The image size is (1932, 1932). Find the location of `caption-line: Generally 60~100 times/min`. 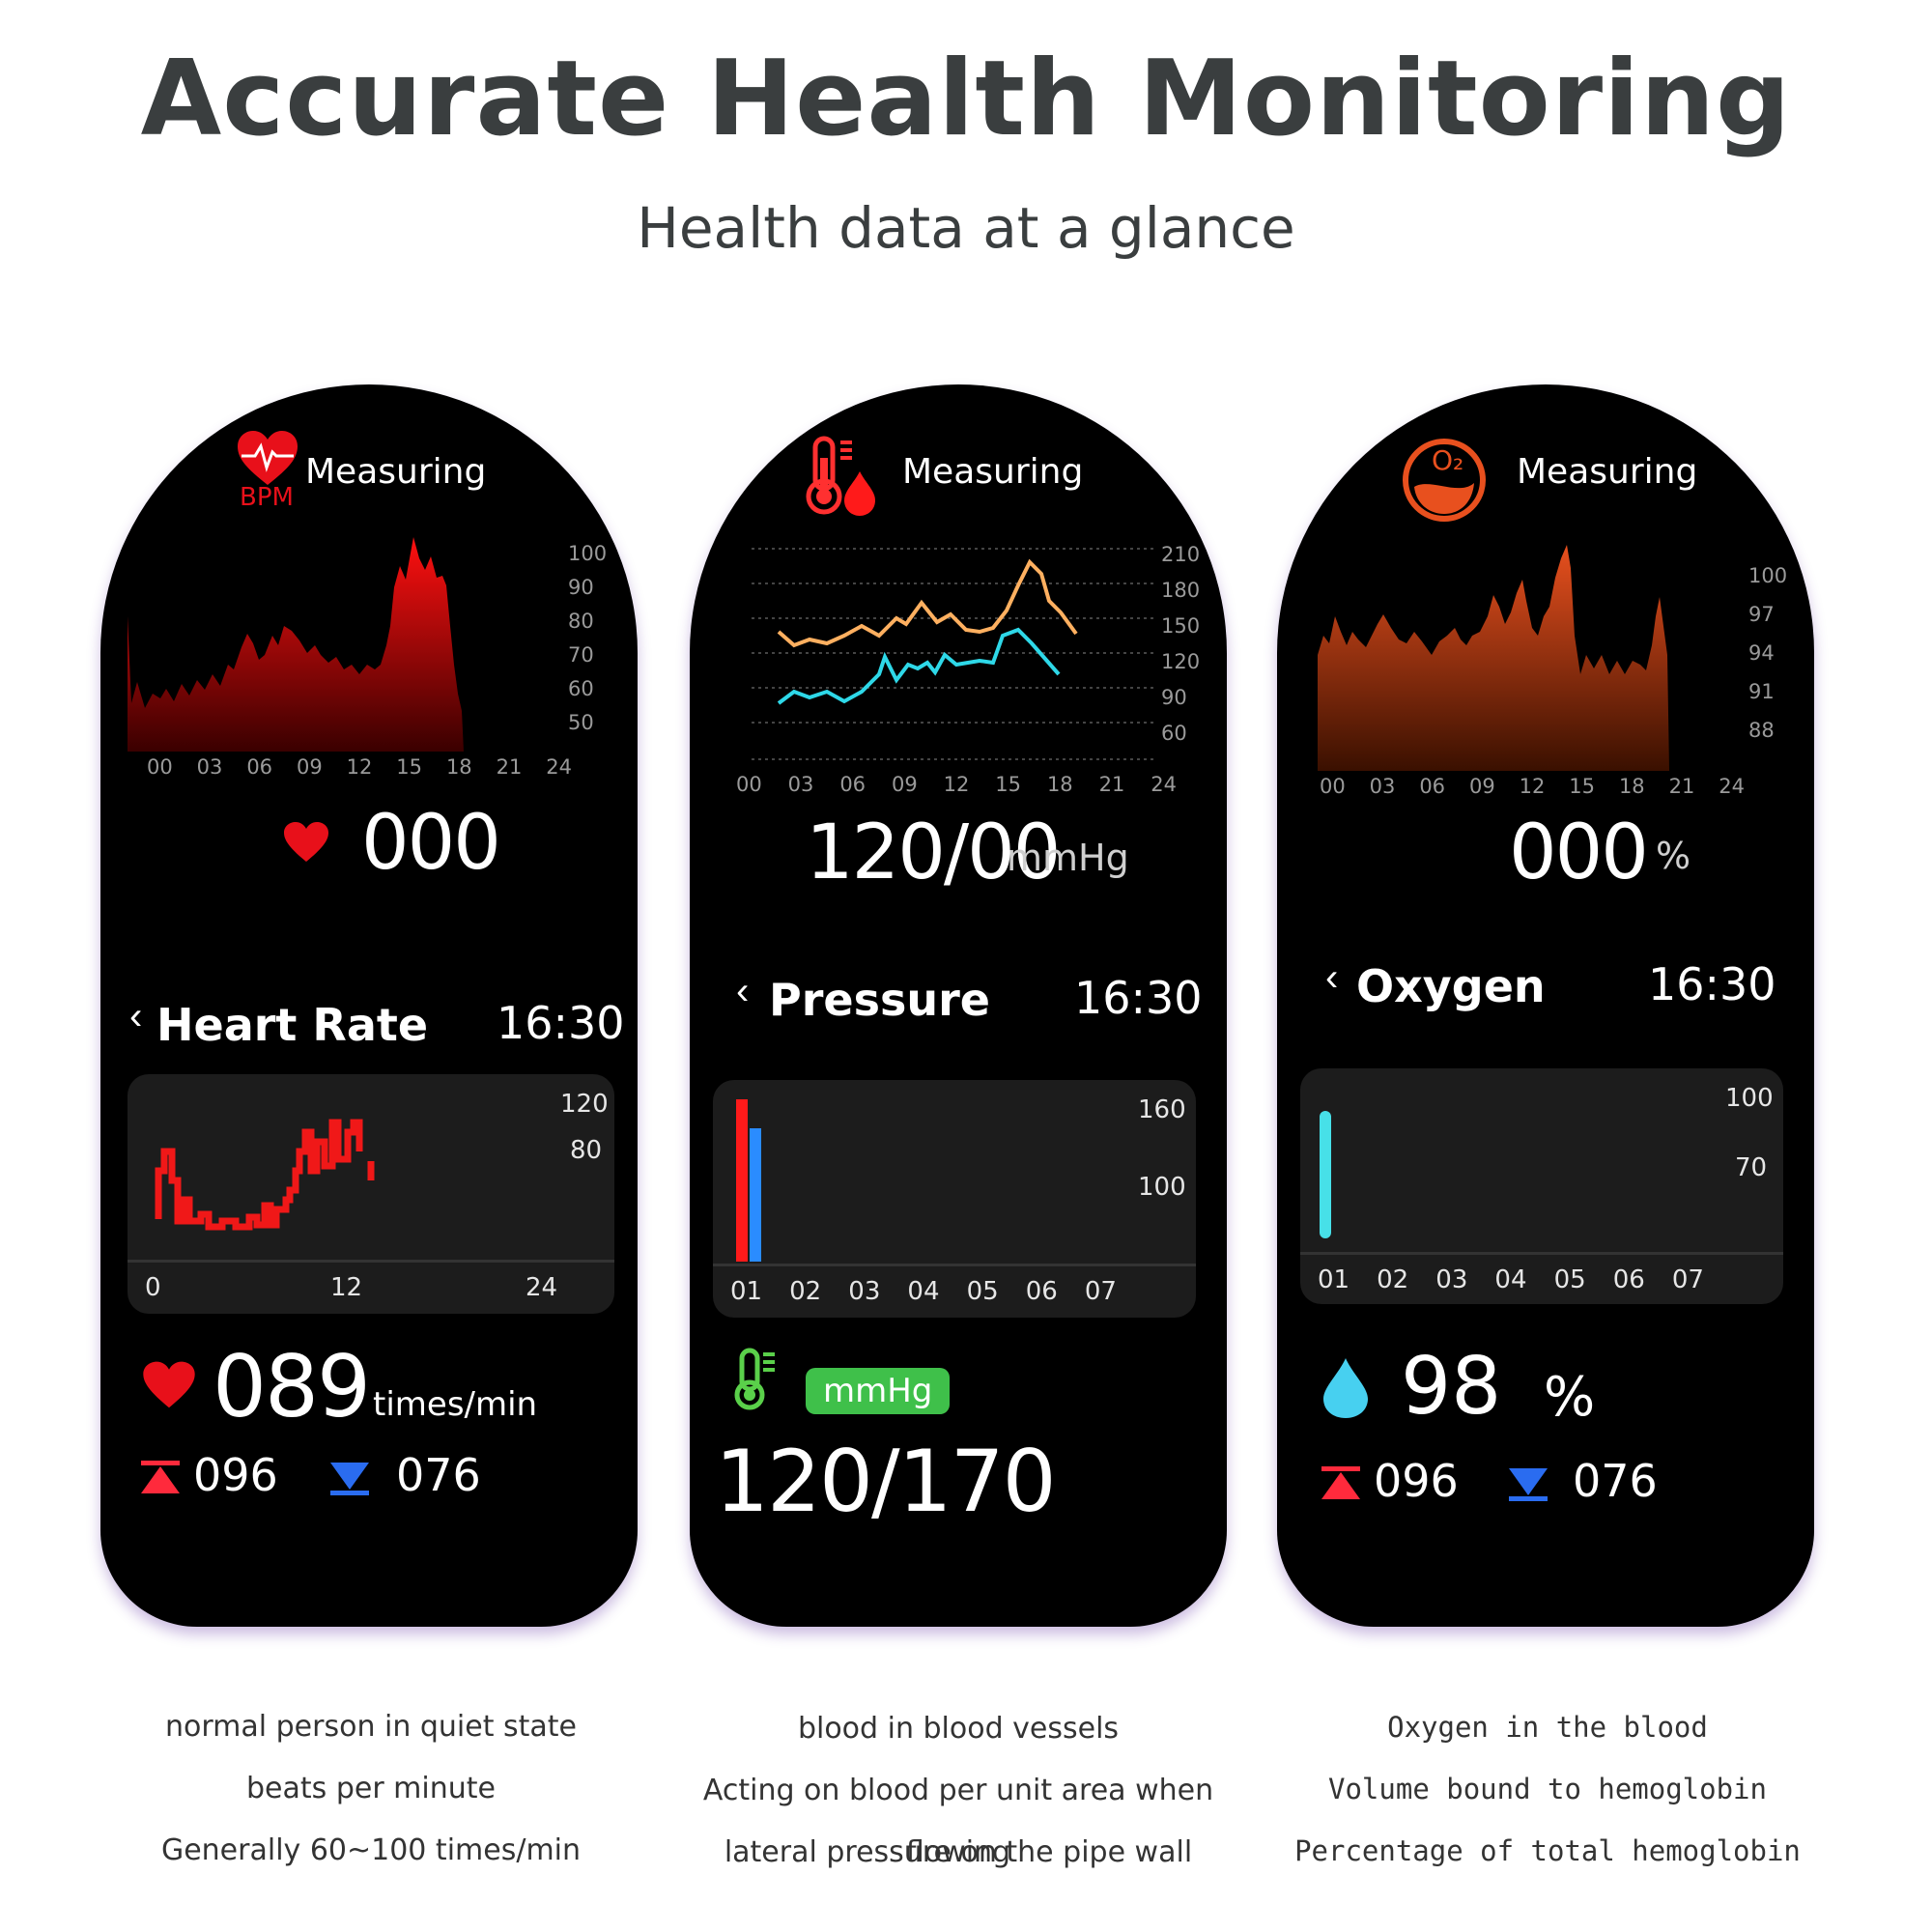

caption-line: Generally 60~100 times/min is located at coordinates (371, 1850).